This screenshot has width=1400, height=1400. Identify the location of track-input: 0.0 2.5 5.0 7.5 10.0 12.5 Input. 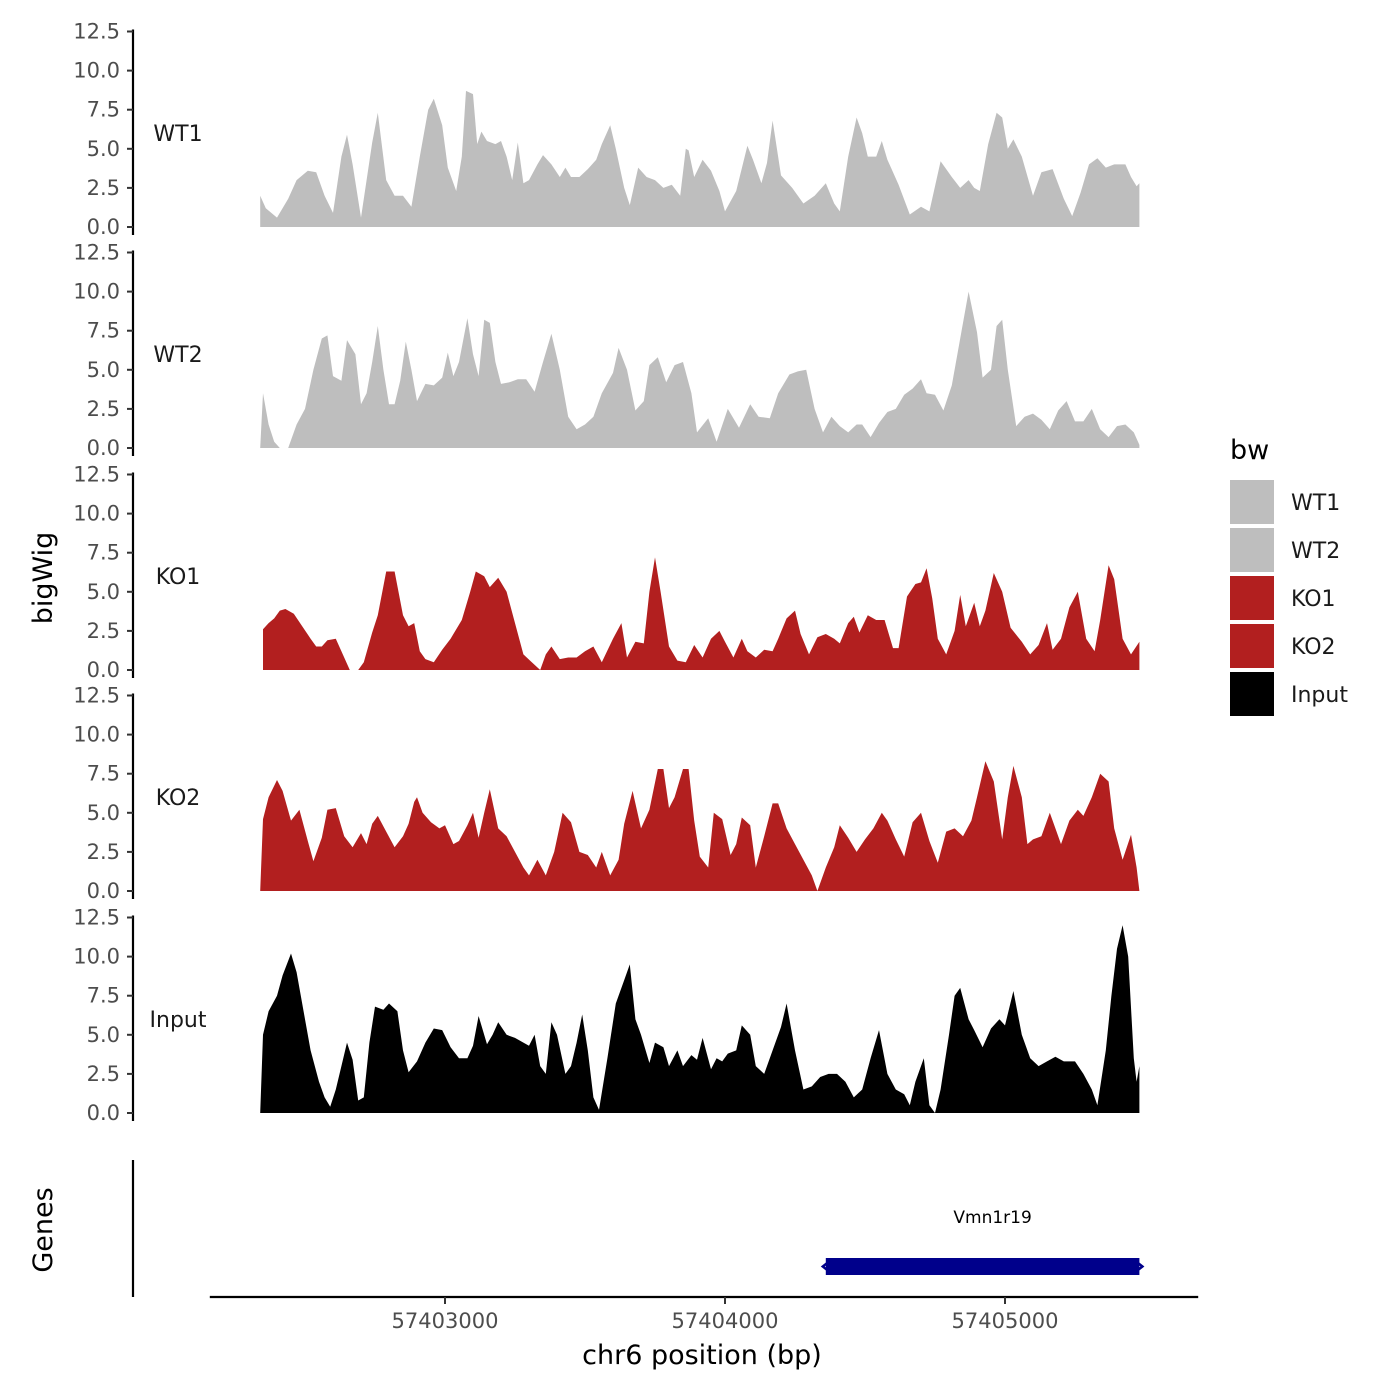
(606, 1015).